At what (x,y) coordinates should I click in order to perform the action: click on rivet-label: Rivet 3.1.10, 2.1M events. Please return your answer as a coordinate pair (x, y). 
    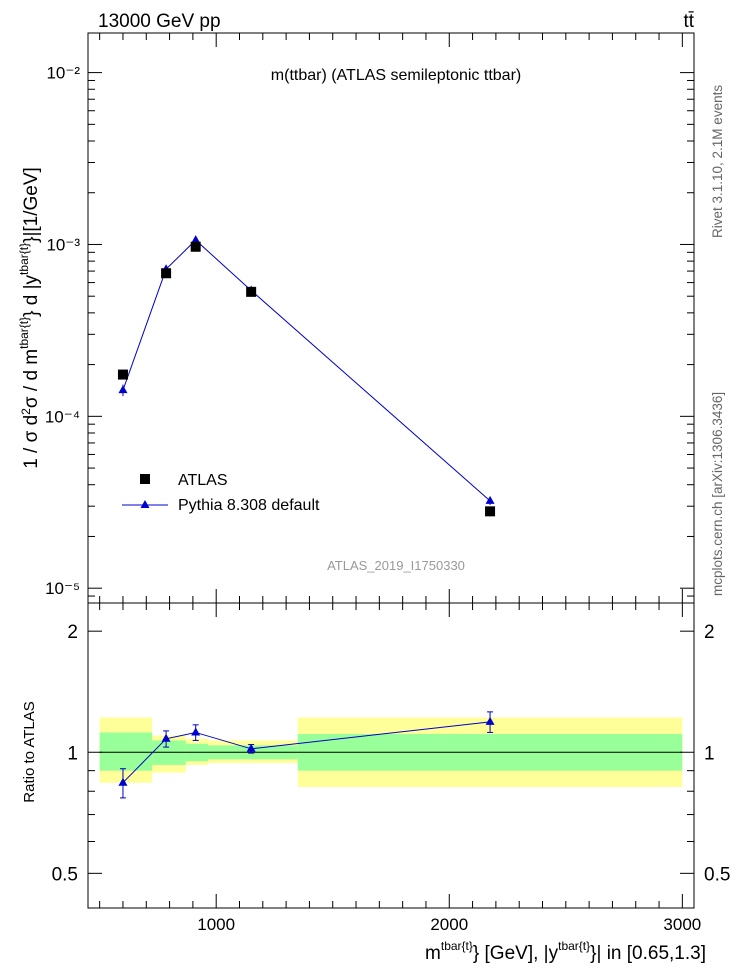
    Looking at the image, I should click on (717, 161).